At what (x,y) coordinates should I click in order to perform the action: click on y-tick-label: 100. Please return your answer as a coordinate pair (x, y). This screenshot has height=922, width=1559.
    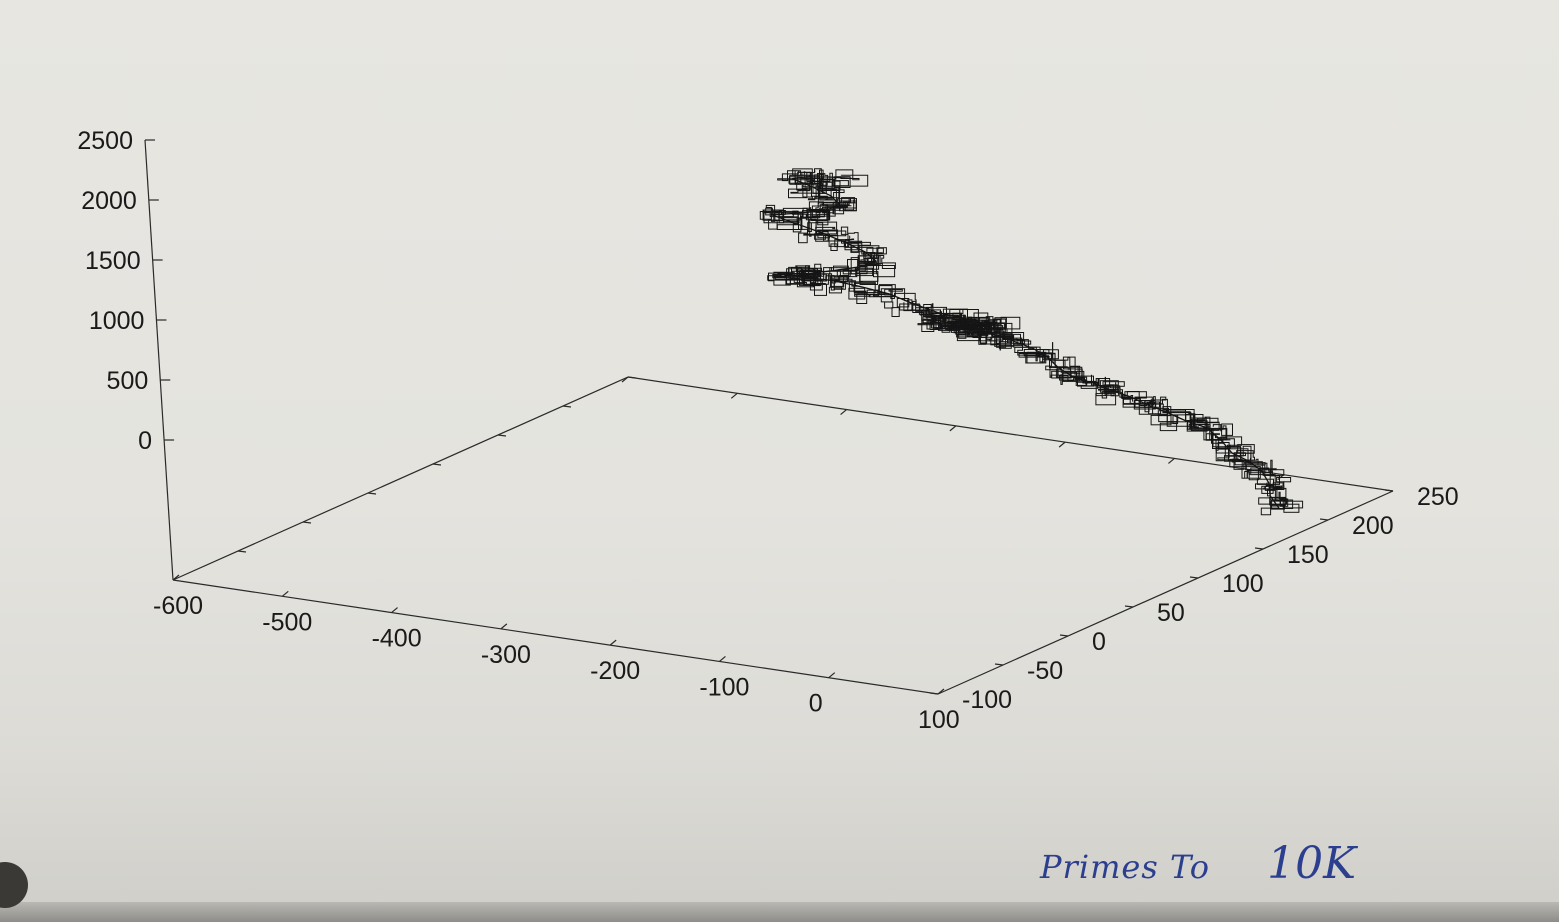
    Looking at the image, I should click on (1243, 584).